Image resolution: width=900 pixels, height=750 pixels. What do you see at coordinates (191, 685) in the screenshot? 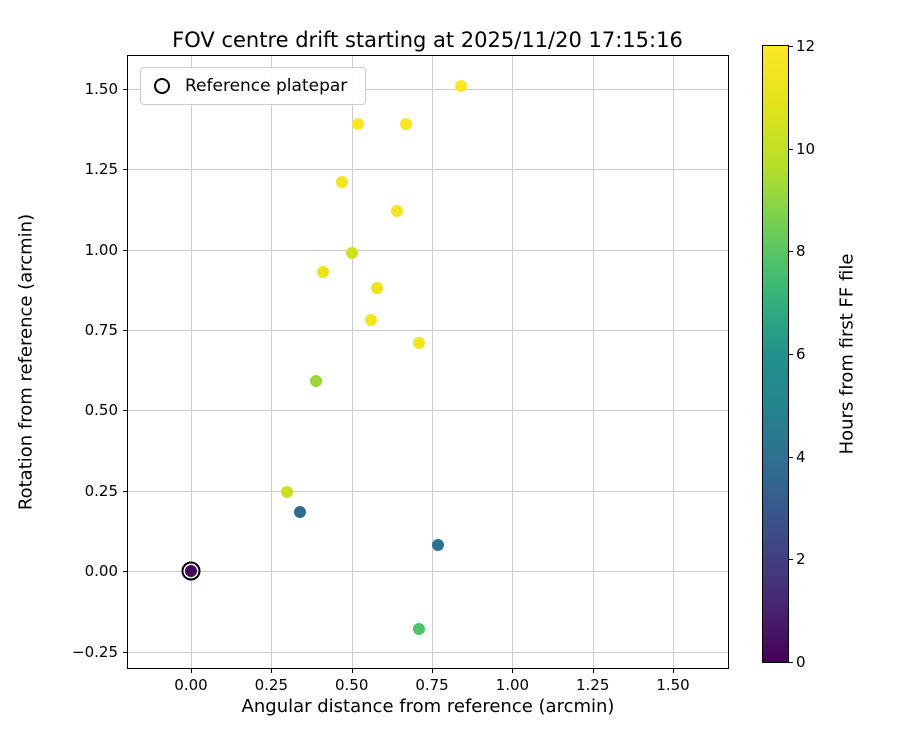
I see `x-tick-label: 0.00` at bounding box center [191, 685].